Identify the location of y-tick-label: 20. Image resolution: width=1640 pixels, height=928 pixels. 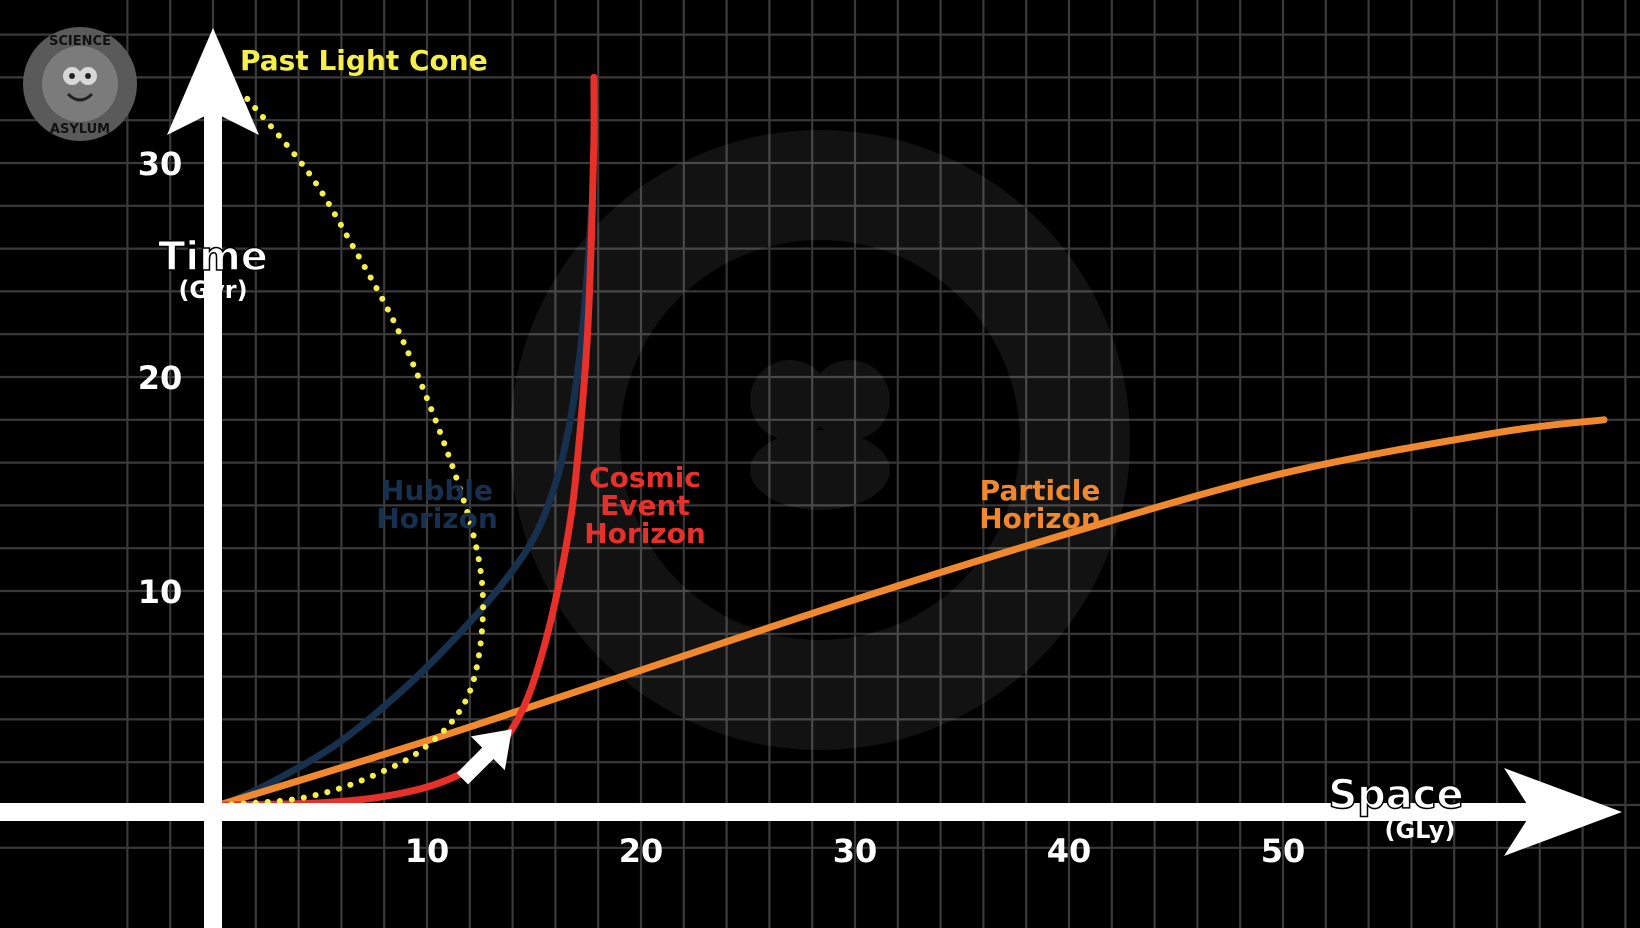
(160, 378).